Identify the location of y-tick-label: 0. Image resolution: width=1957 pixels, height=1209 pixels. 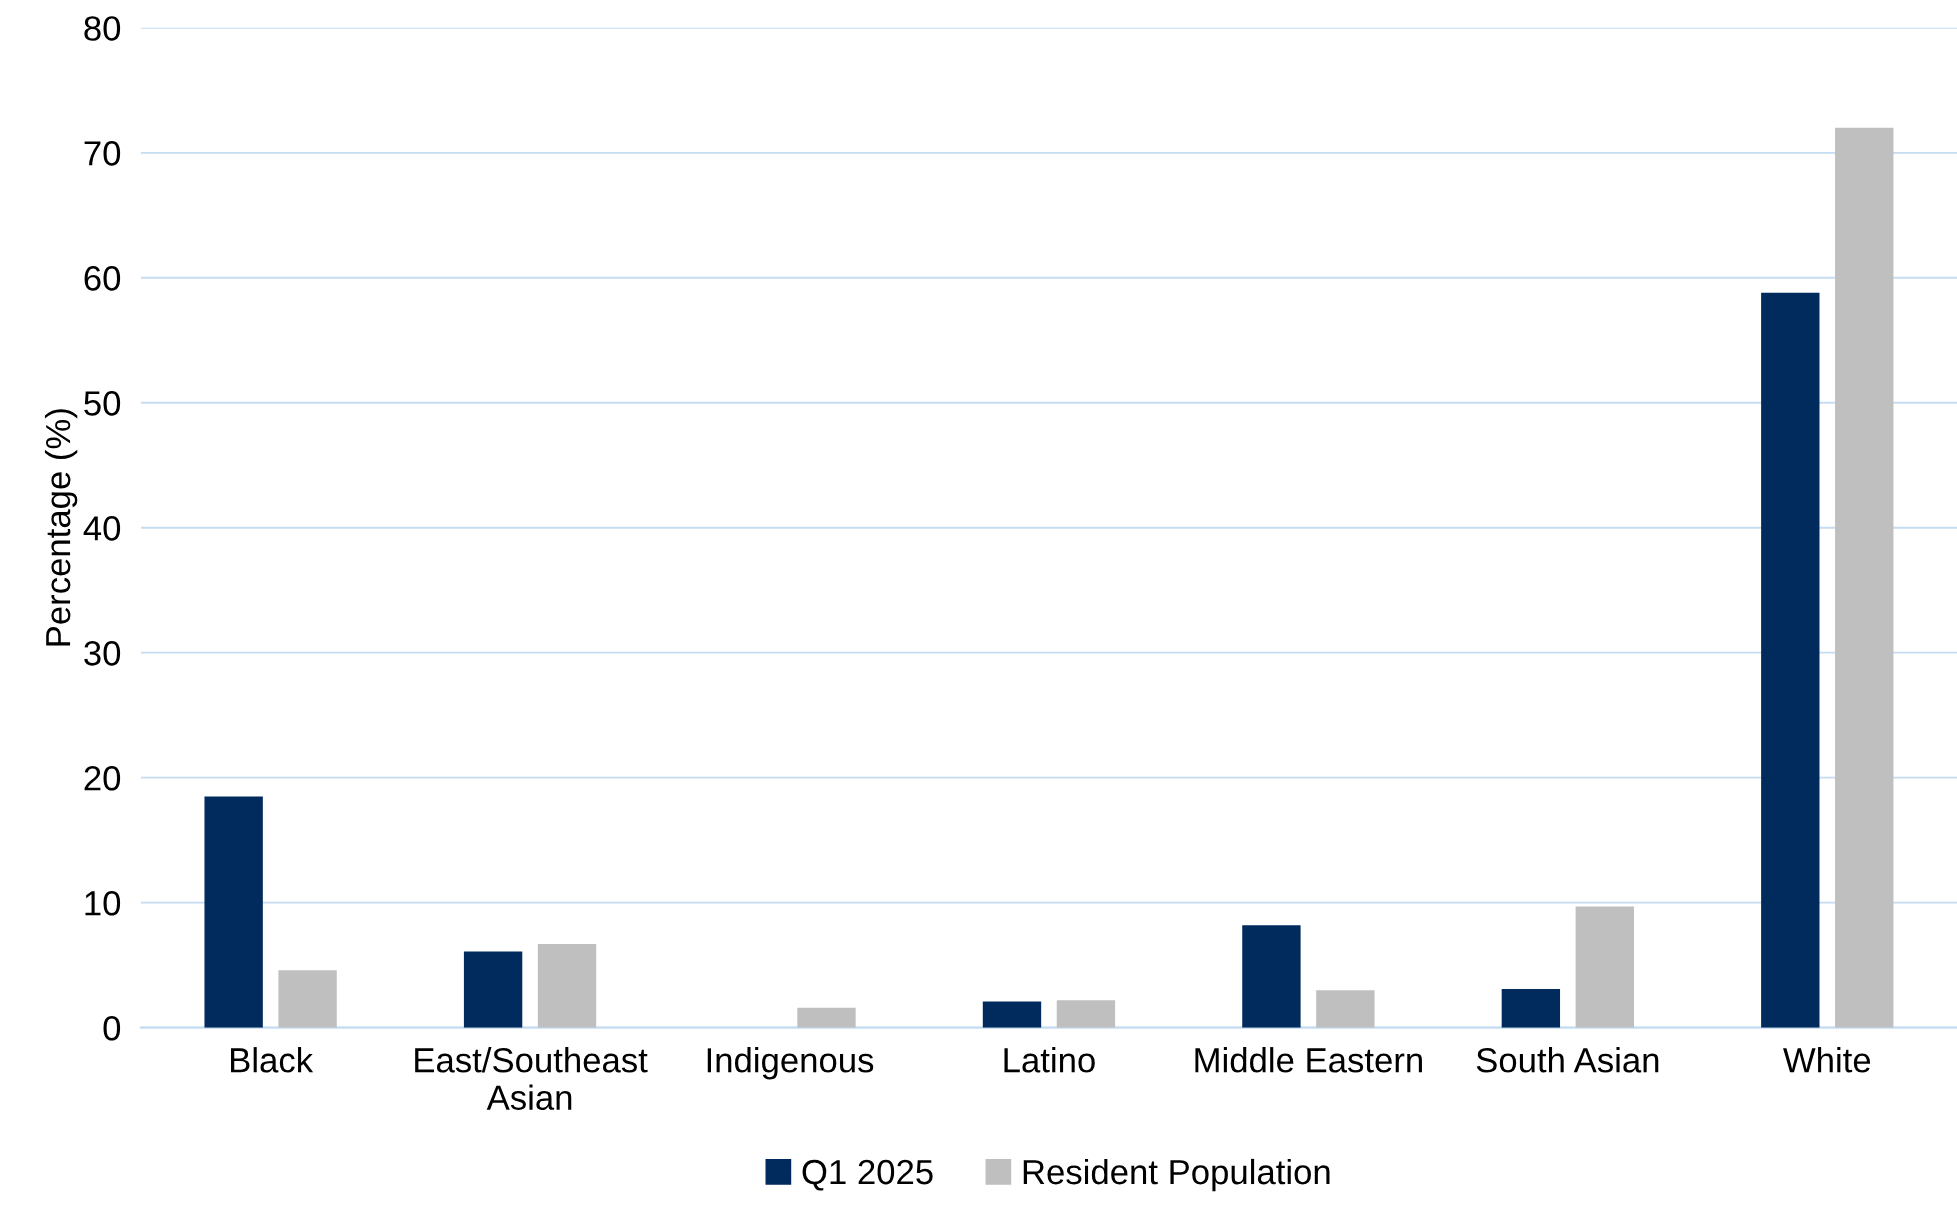
(112, 1028).